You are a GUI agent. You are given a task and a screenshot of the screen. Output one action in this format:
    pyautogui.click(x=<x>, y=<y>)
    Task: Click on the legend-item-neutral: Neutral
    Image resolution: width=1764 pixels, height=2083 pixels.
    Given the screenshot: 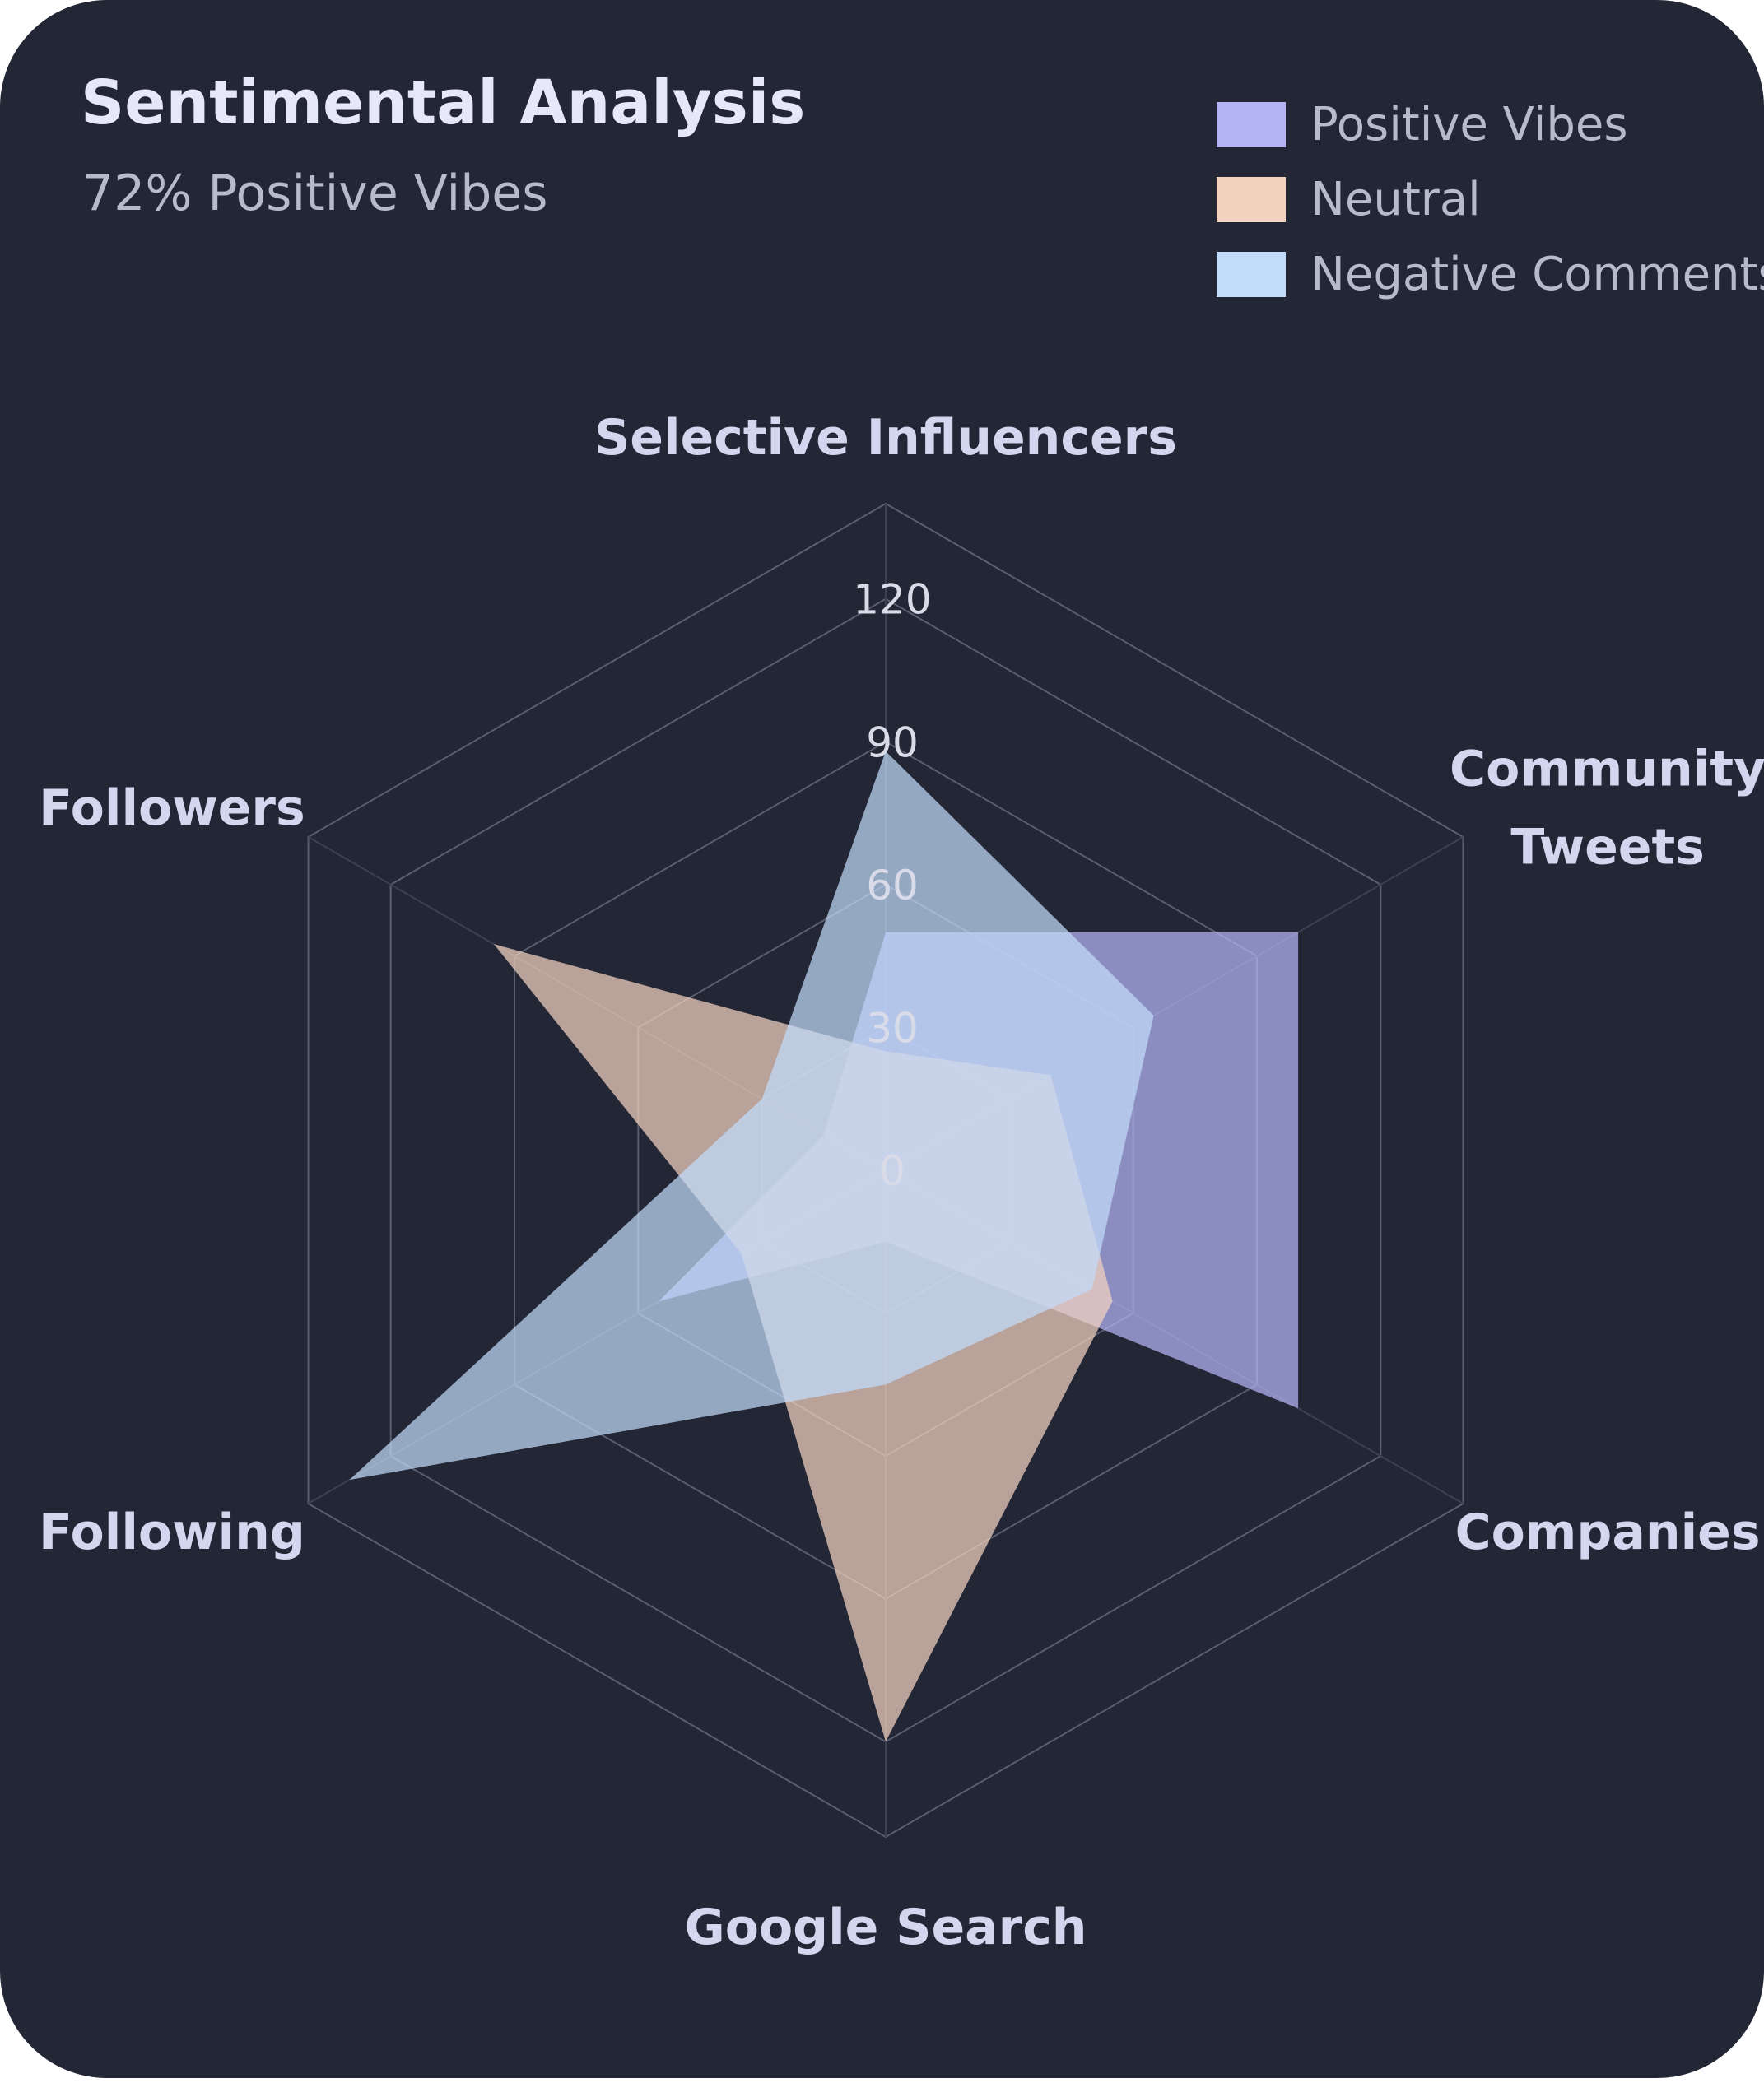 What is the action you would take?
    pyautogui.click(x=1490, y=199)
    